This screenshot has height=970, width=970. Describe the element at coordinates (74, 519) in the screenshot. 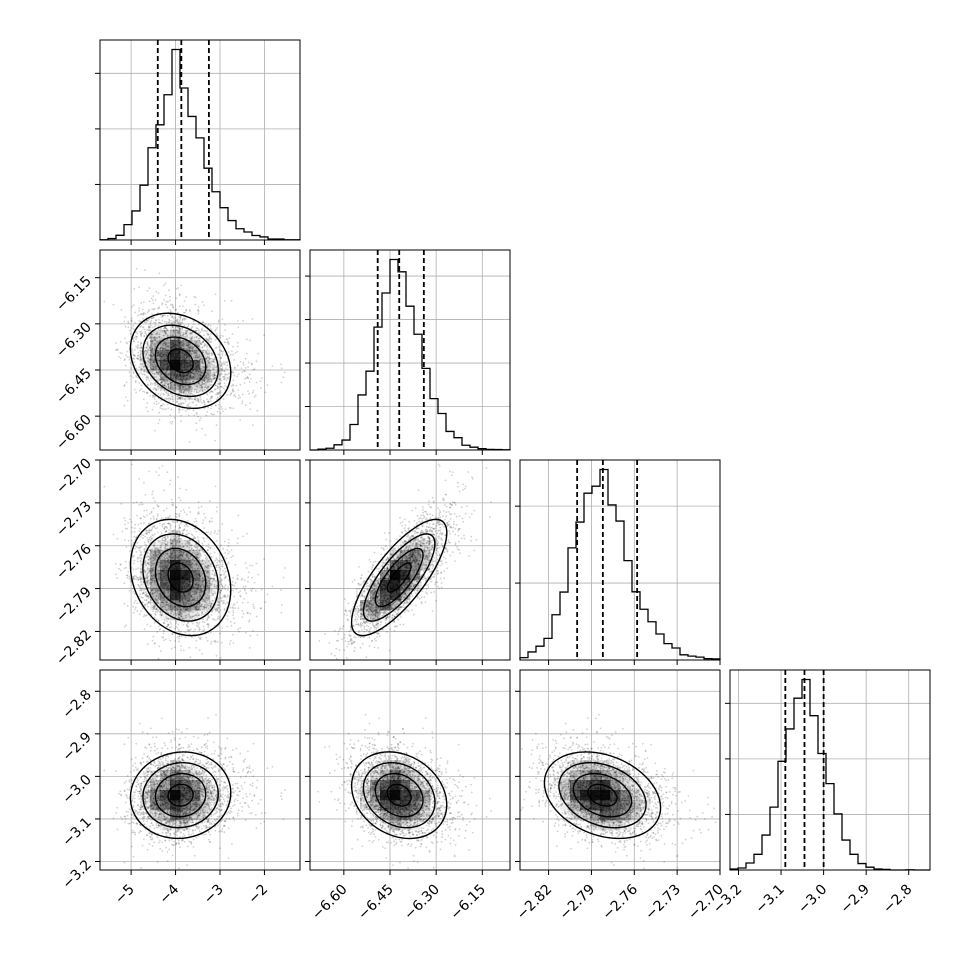

I see `y-tick-label: −2.73` at that location.